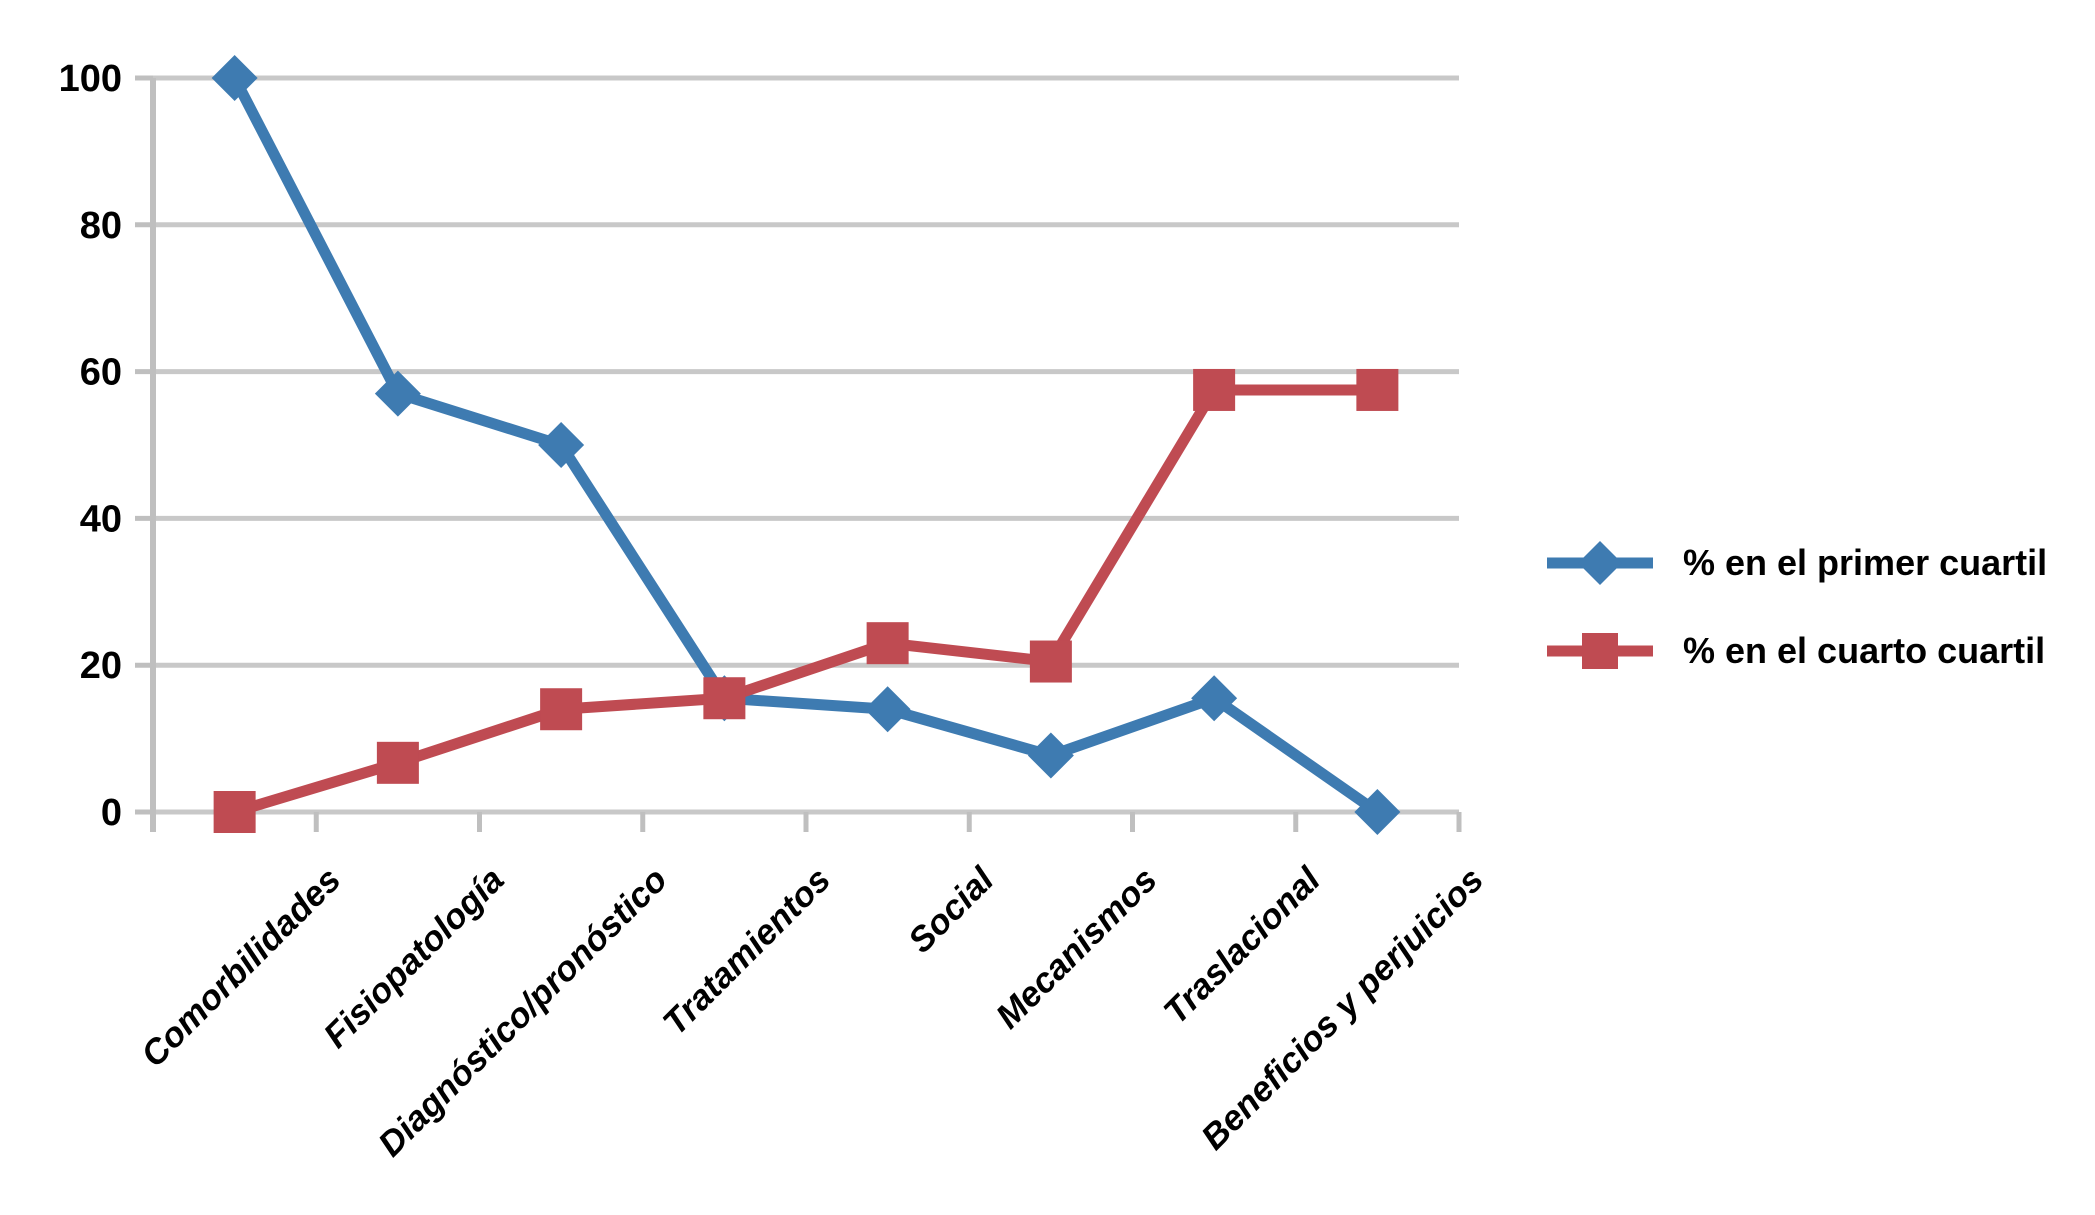 This screenshot has width=2095, height=1215. Describe the element at coordinates (101, 519) in the screenshot. I see `y-axis-tick-label: 40` at that location.